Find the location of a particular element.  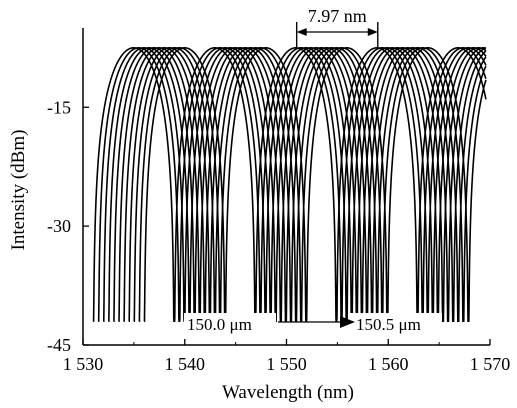

fsr-label: 7.97 nm is located at coordinates (337, 16).